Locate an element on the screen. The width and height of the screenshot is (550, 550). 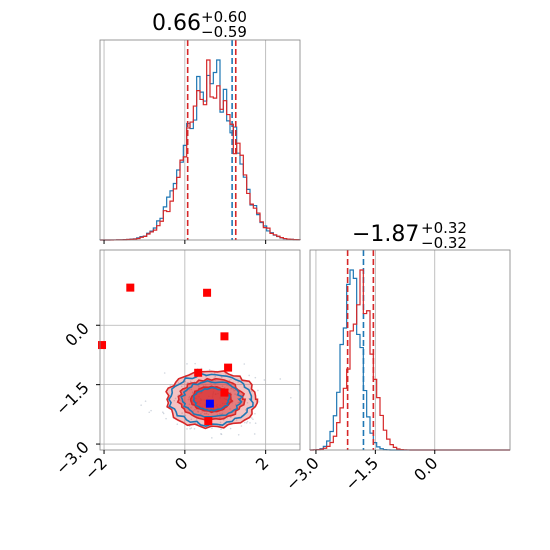
title-param1-median: 0.66 is located at coordinates (176, 23).